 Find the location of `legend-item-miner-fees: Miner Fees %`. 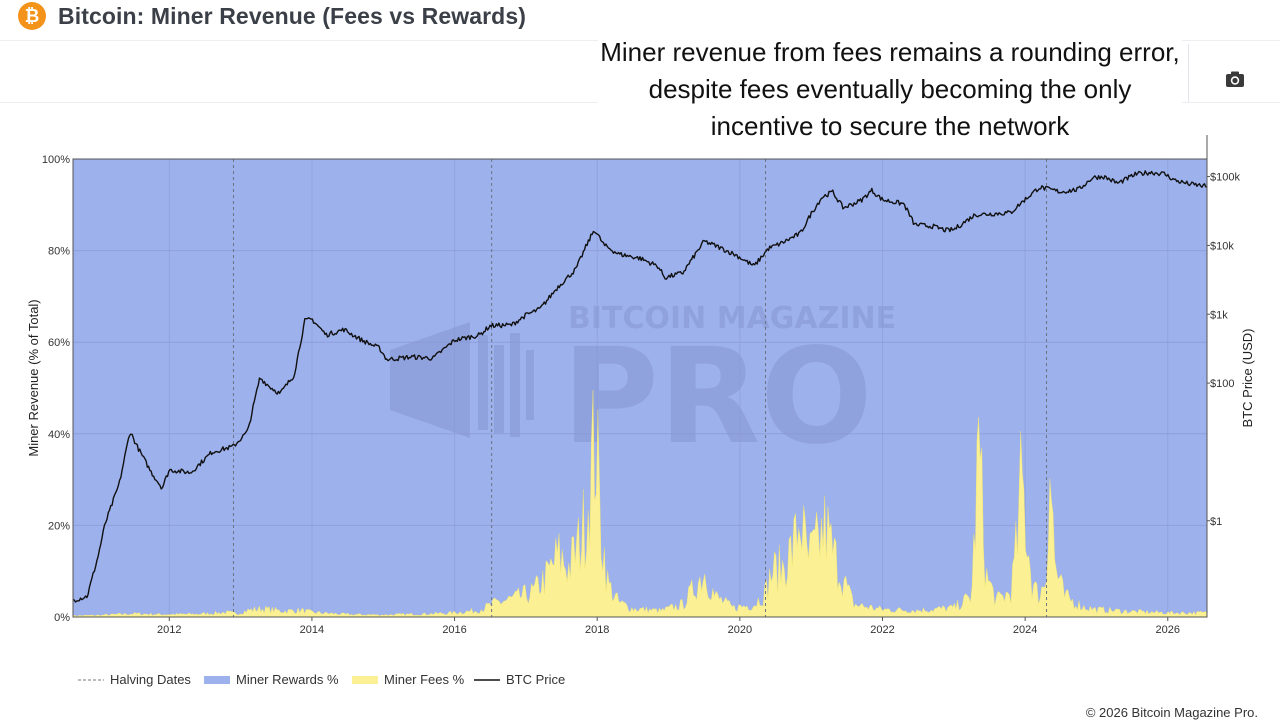

legend-item-miner-fees: Miner Fees % is located at coordinates (408, 679).